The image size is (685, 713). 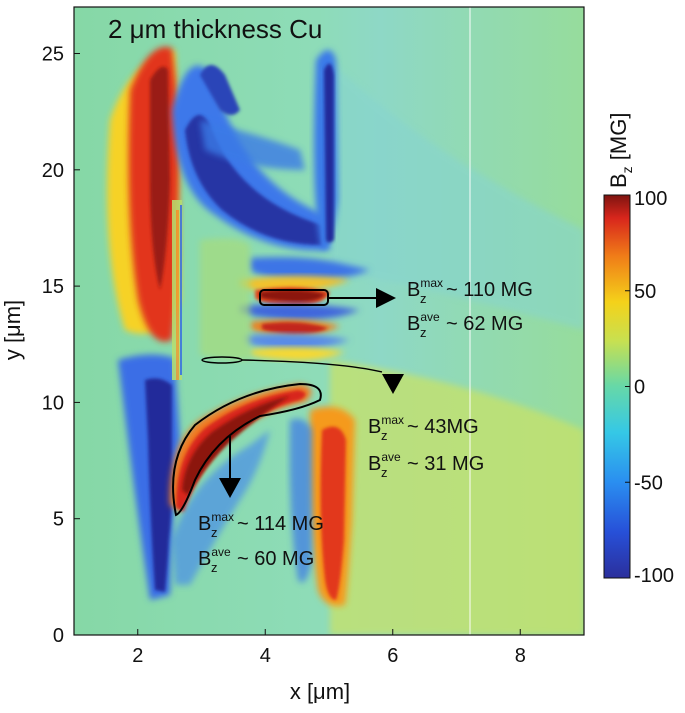 I want to click on region-blue-diagonal-halo, so click(x=251, y=158).